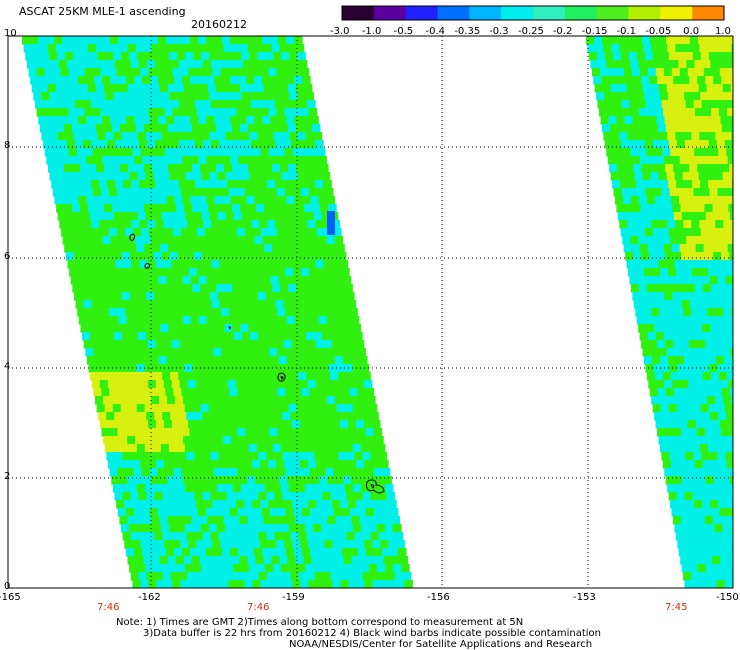  What do you see at coordinates (644, 13) in the screenshot?
I see `colorbar-cell` at bounding box center [644, 13].